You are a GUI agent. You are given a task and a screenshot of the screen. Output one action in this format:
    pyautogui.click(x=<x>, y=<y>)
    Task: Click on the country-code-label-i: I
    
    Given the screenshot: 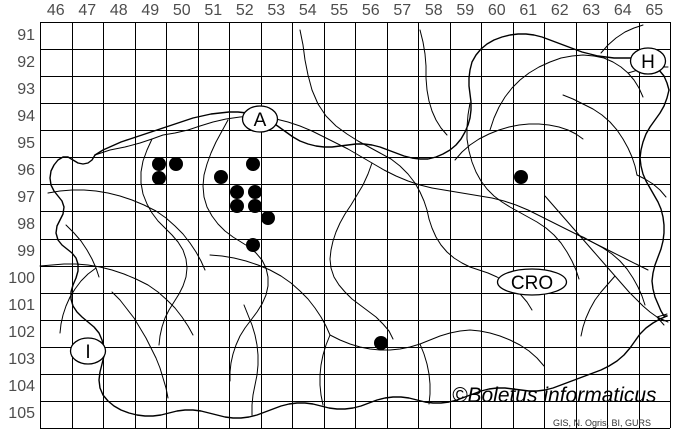 What is the action you would take?
    pyautogui.click(x=87, y=352)
    